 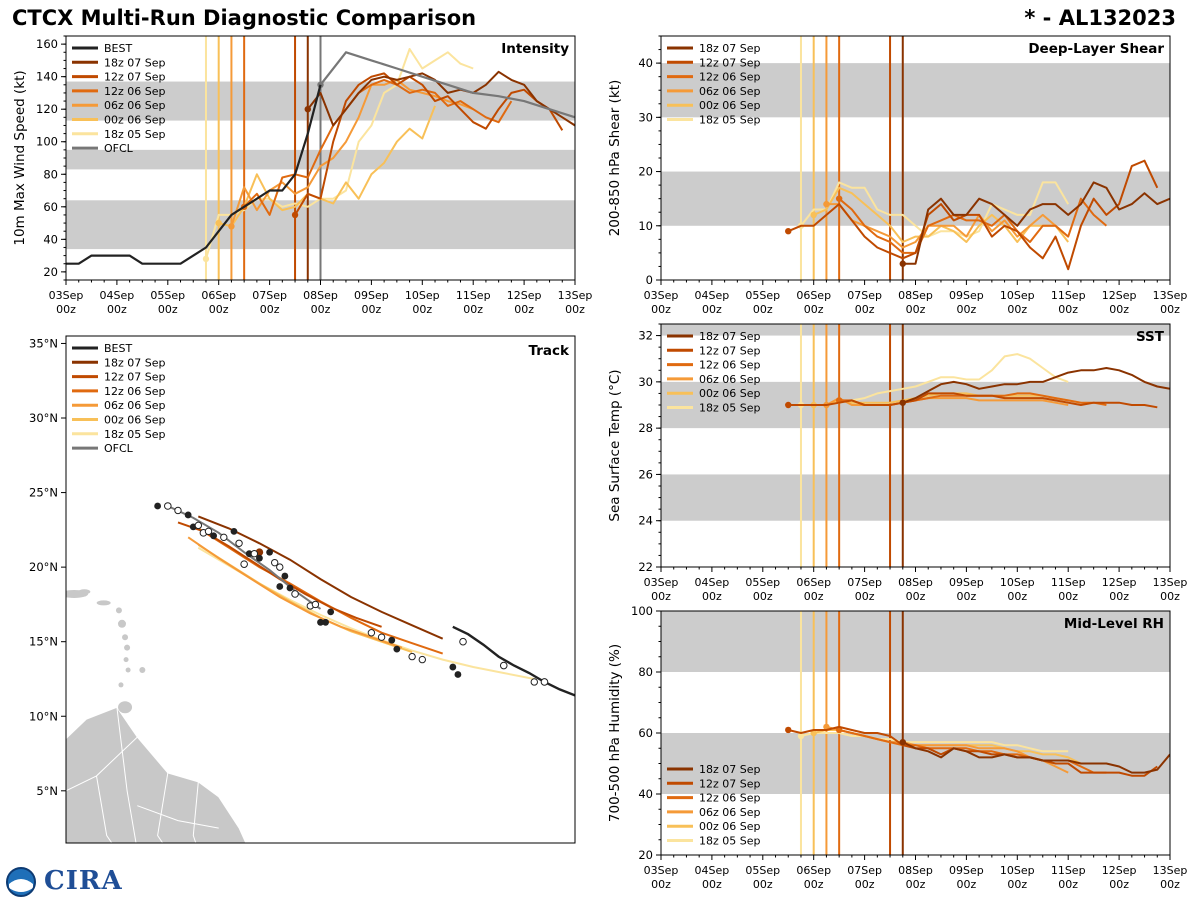 What do you see at coordinates (973, 225) in the screenshot?
I see `series-line-12z-06-sep` at bounding box center [973, 225].